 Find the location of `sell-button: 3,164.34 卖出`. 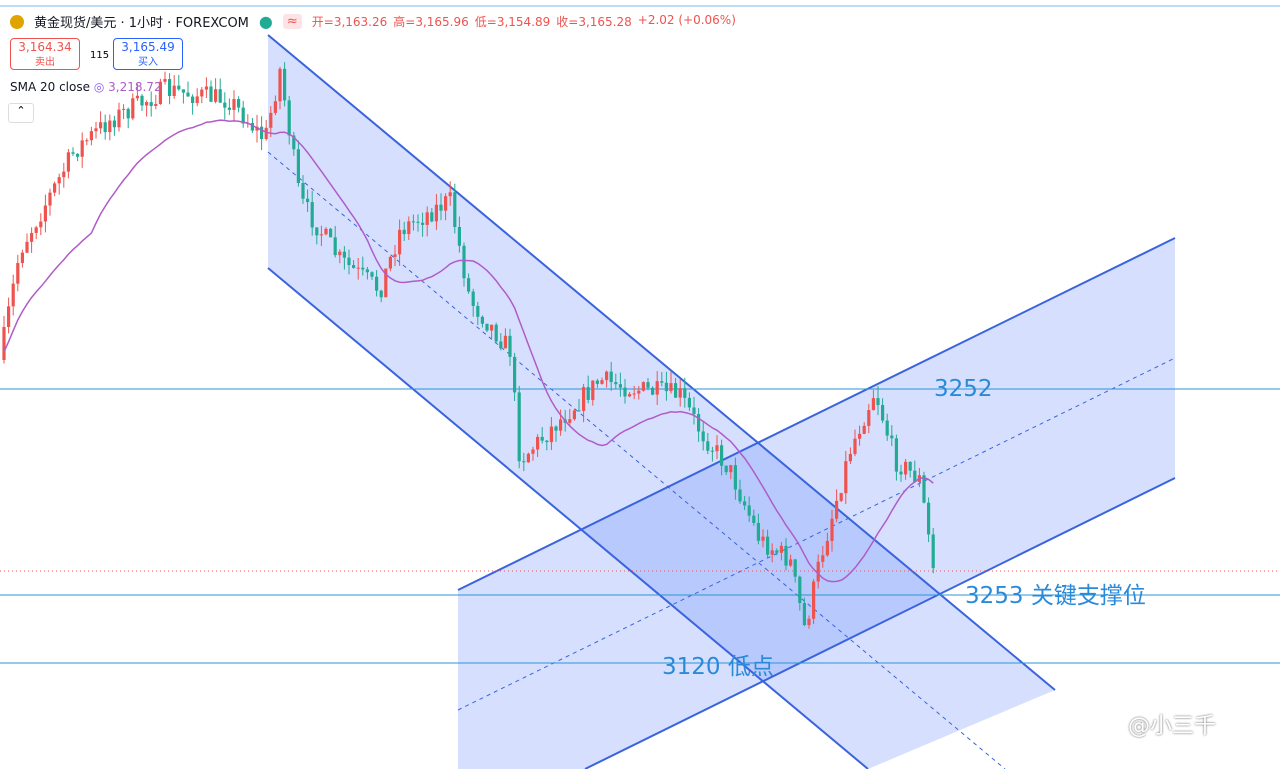

sell-button: 3,164.34 卖出 is located at coordinates (45, 54).